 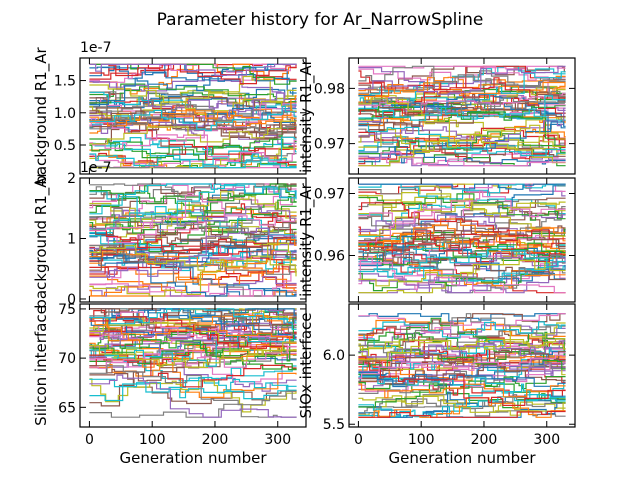 I want to click on y-tick-label: 65, so click(x=67, y=408).